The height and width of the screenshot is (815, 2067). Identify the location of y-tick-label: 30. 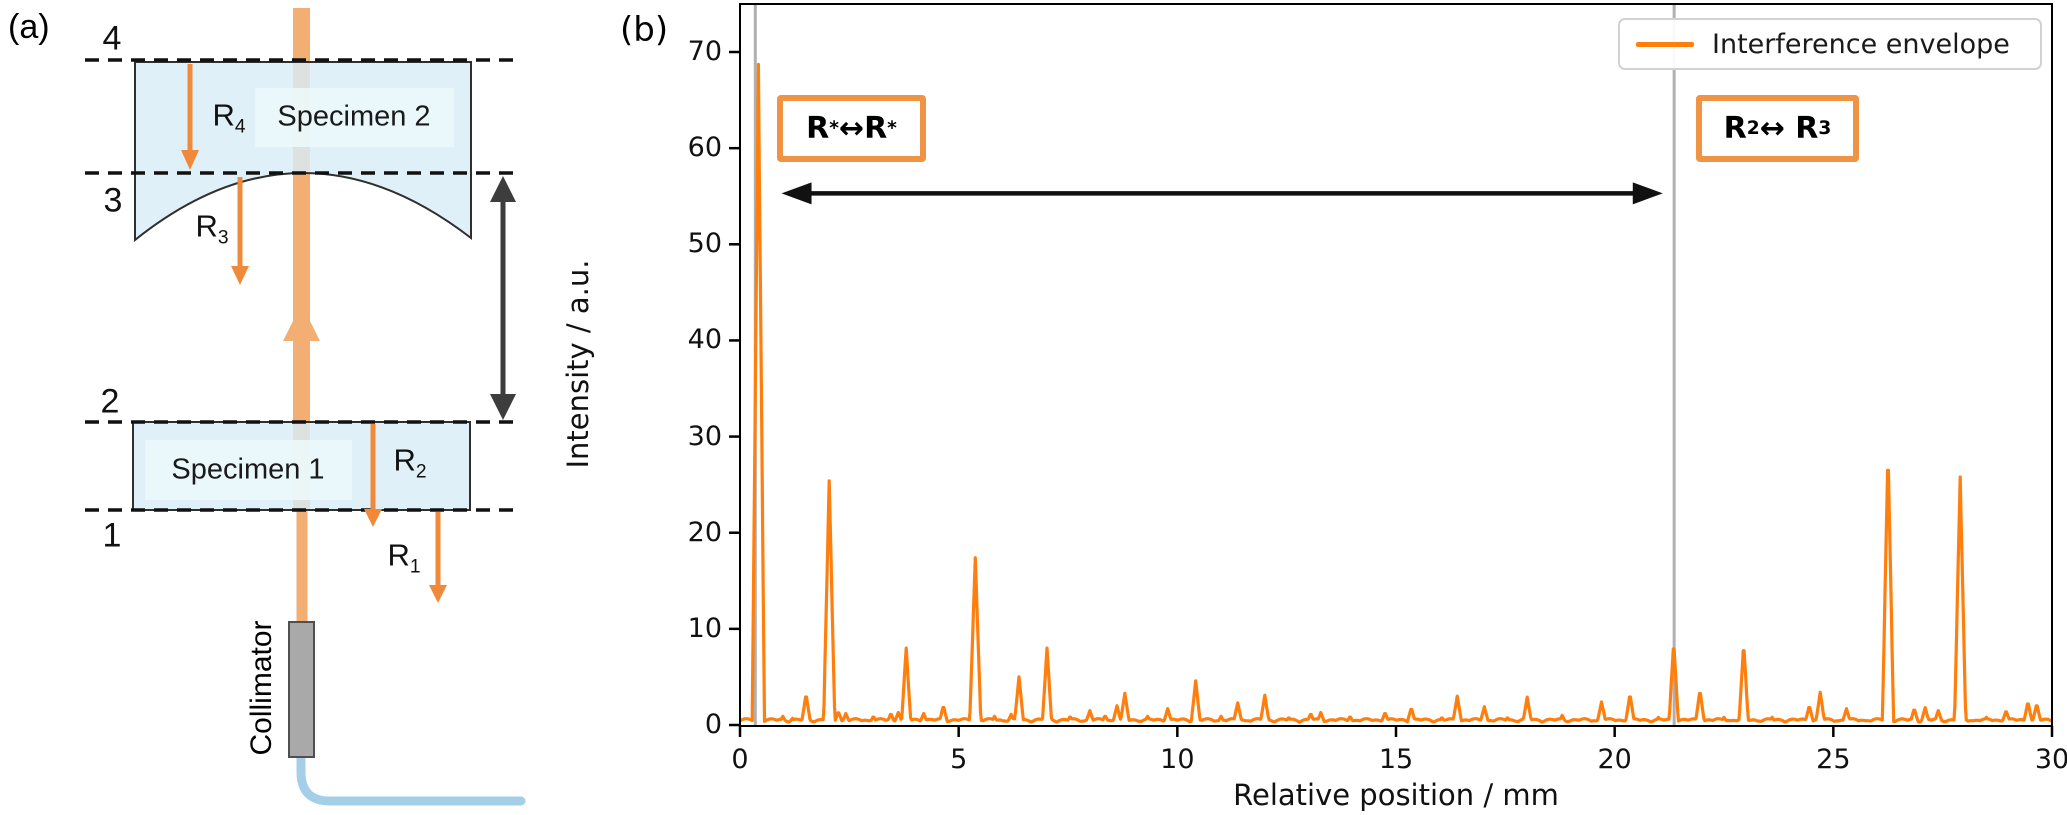
(704, 436).